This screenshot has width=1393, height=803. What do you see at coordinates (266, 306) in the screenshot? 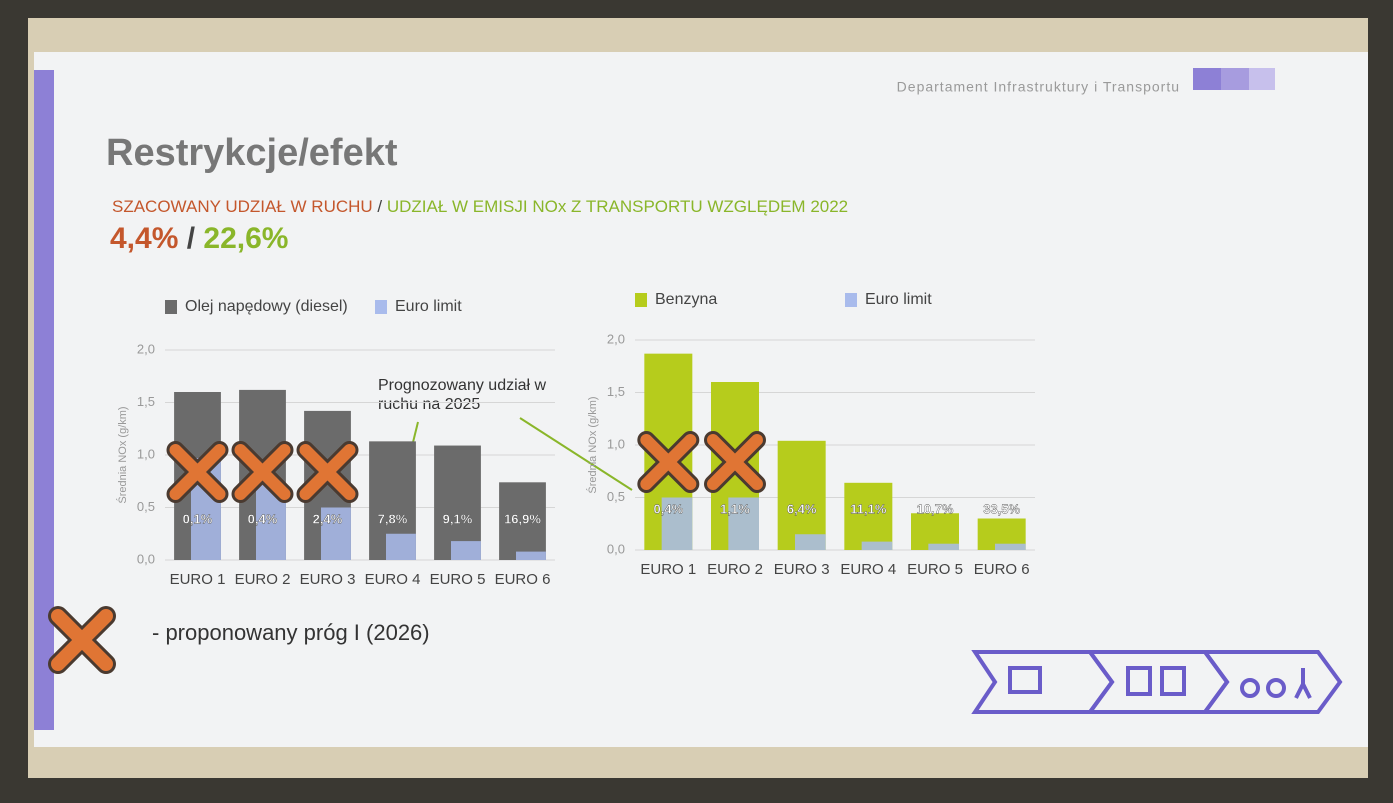
I see `legend-label: Olej napędowy (diesel)` at bounding box center [266, 306].